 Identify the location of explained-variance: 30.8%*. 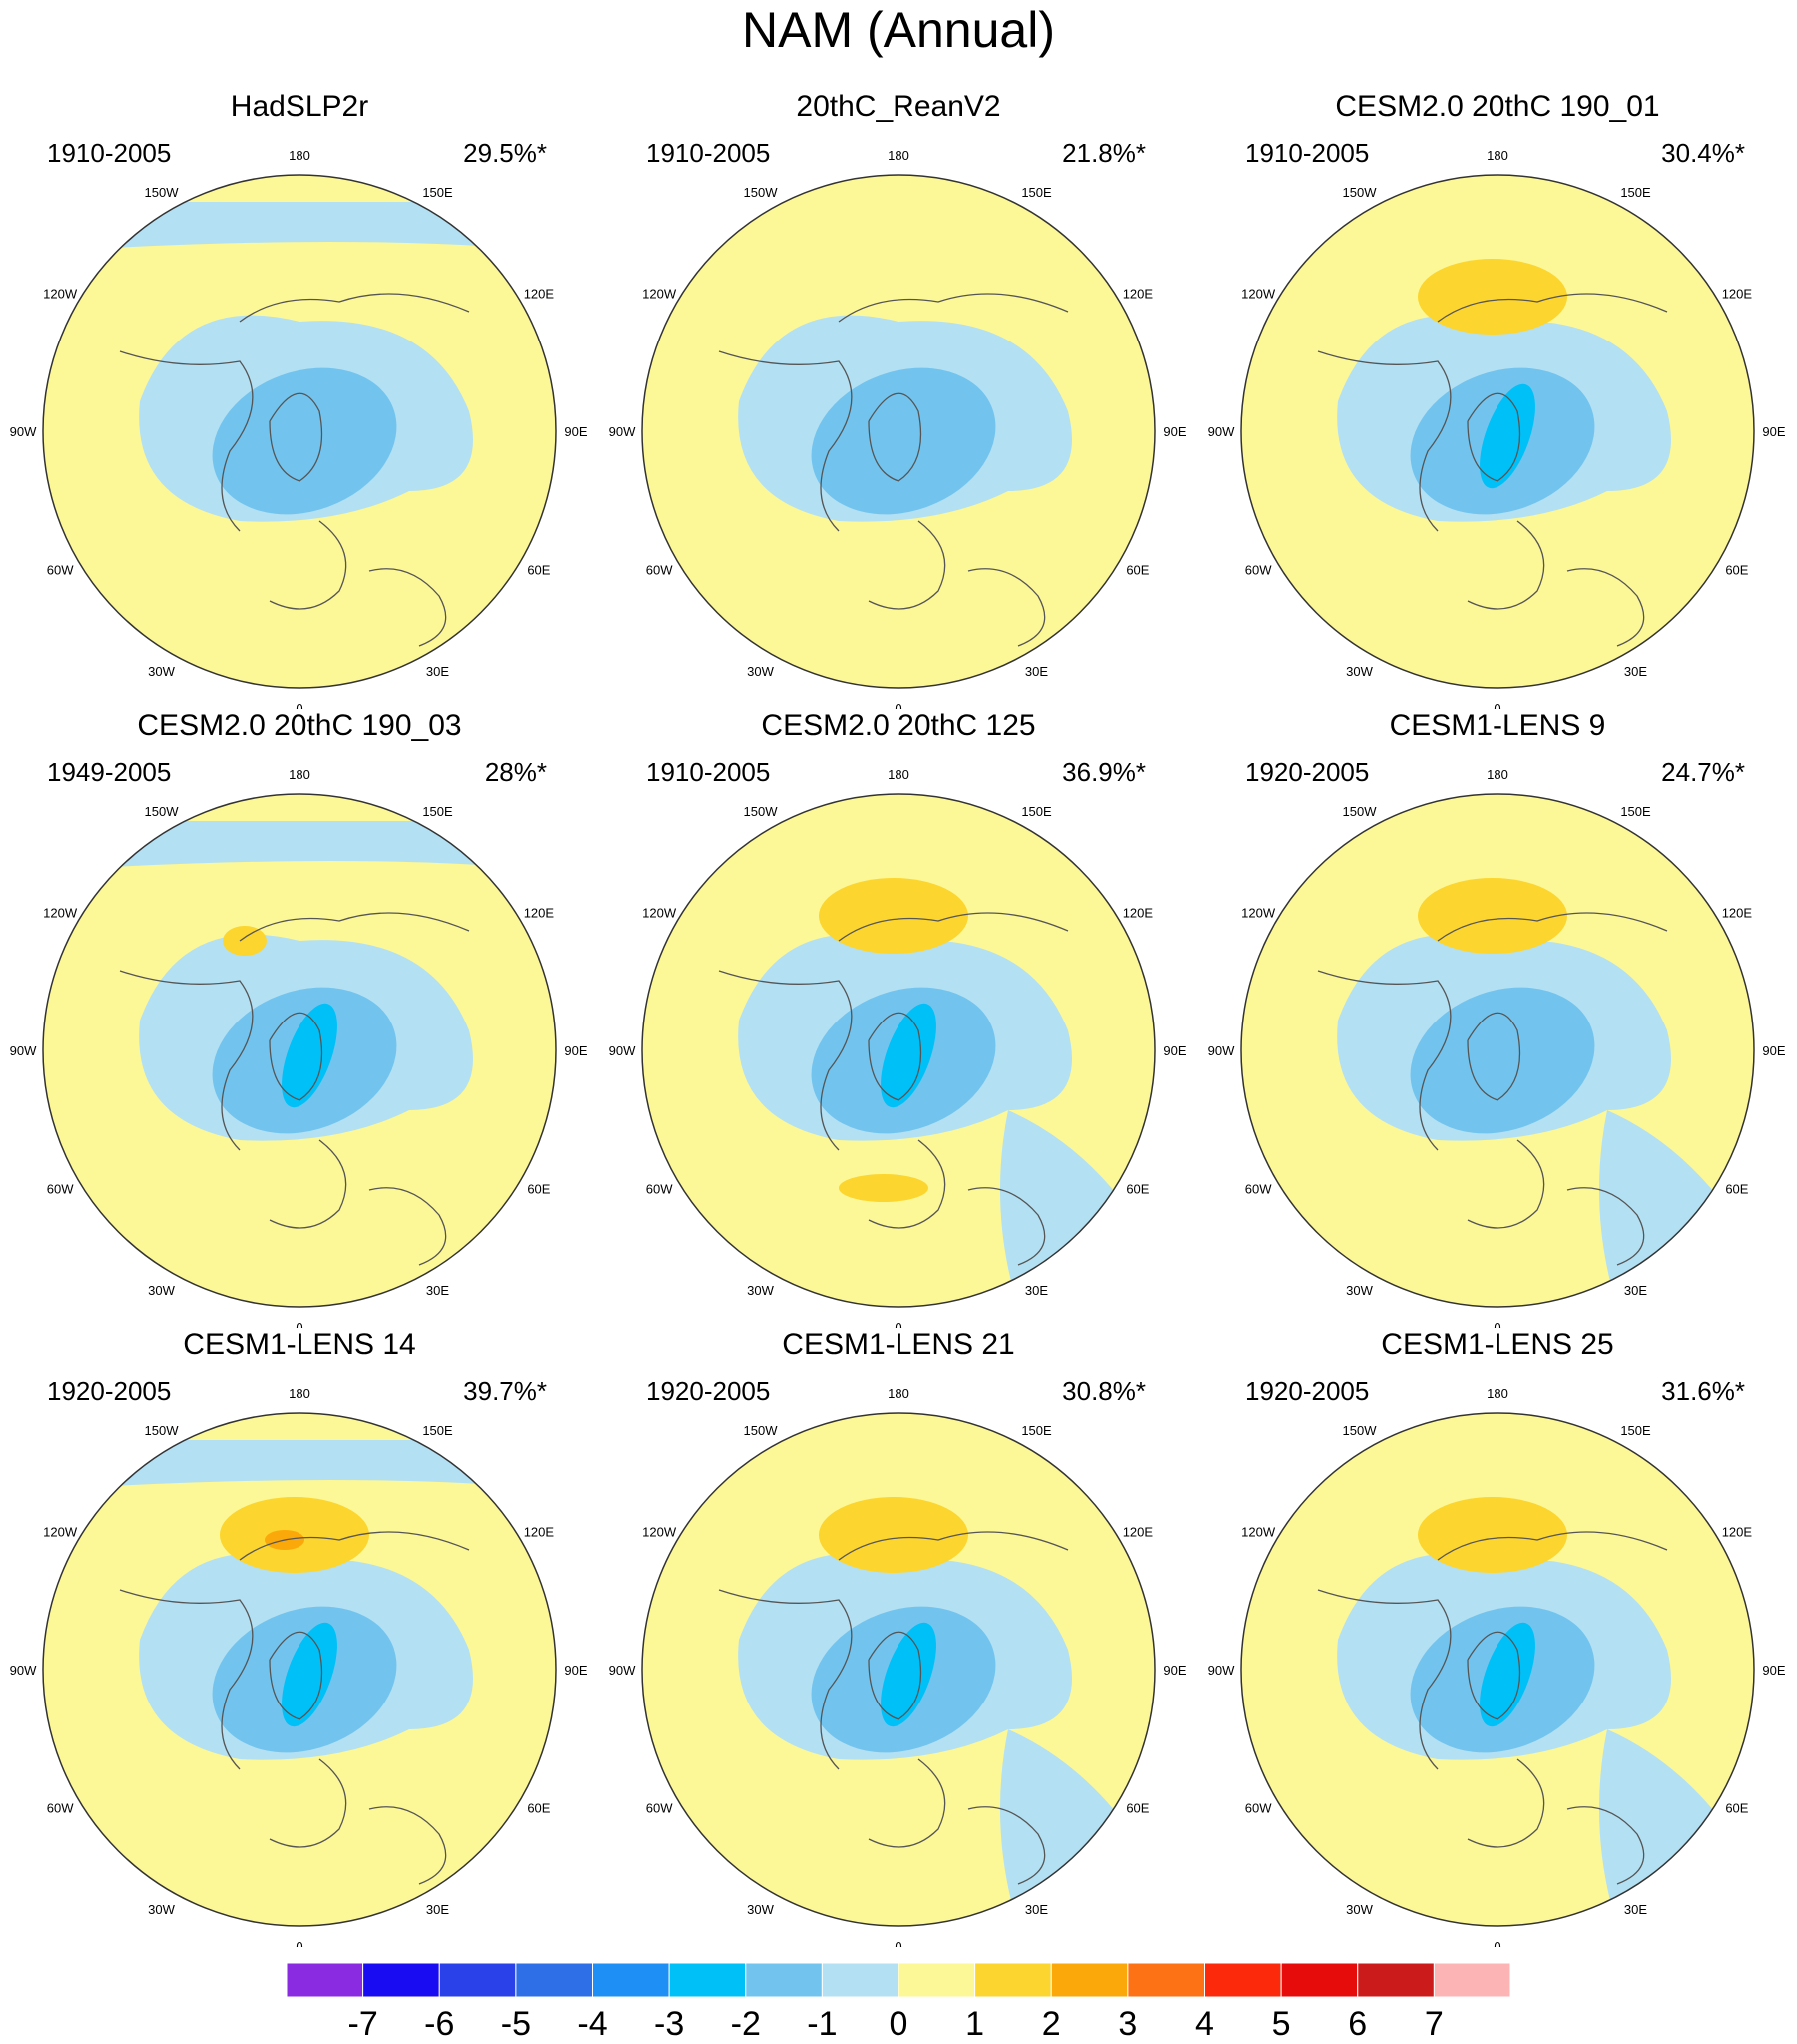
(1104, 1391).